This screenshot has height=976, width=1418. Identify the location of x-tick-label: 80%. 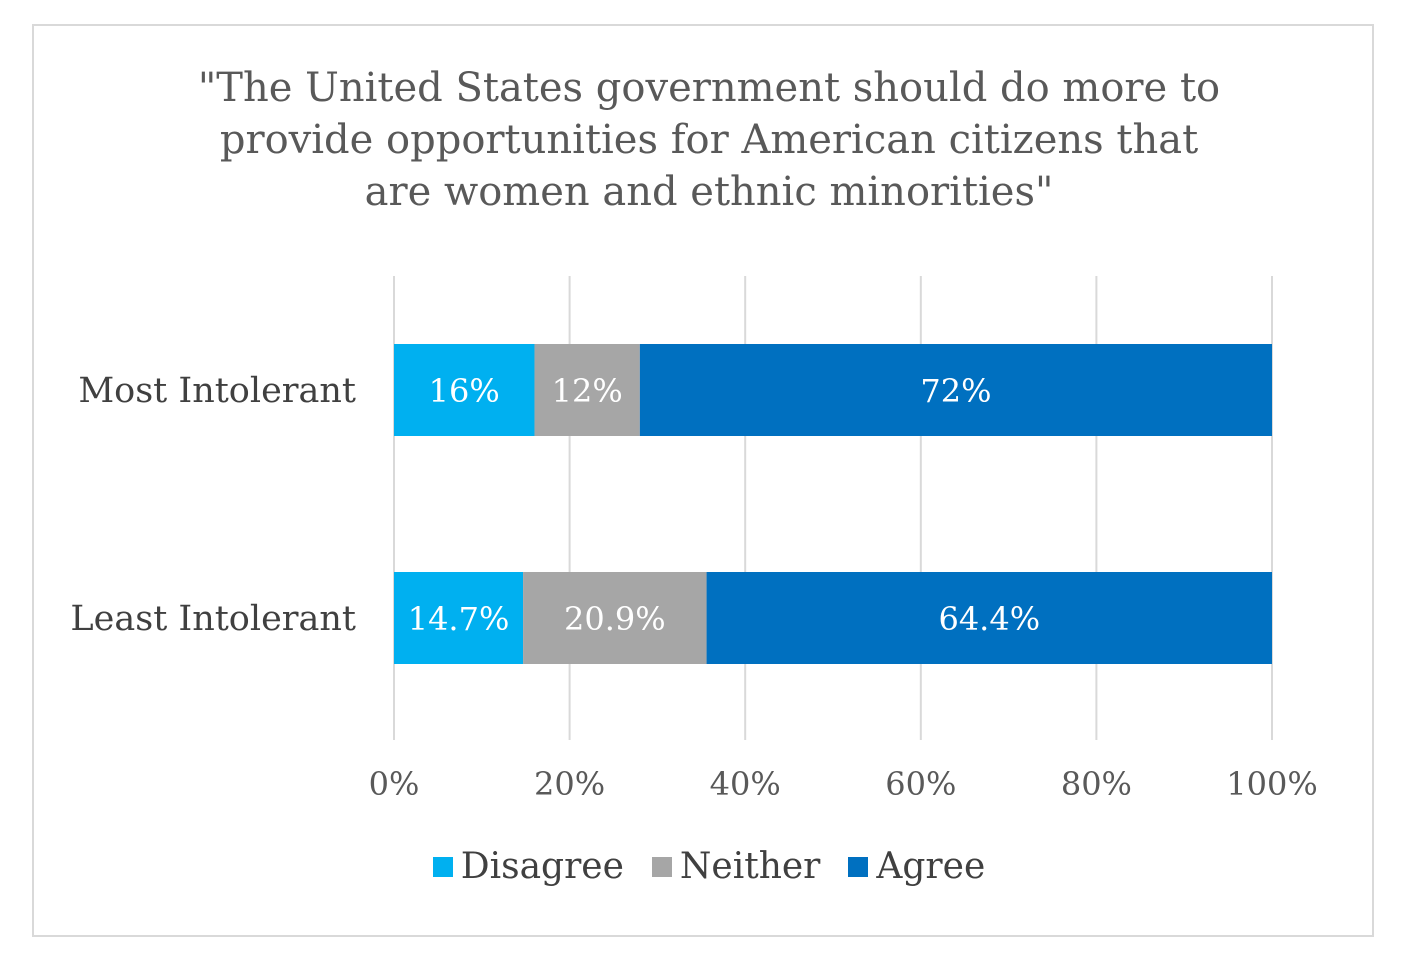
(1096, 784).